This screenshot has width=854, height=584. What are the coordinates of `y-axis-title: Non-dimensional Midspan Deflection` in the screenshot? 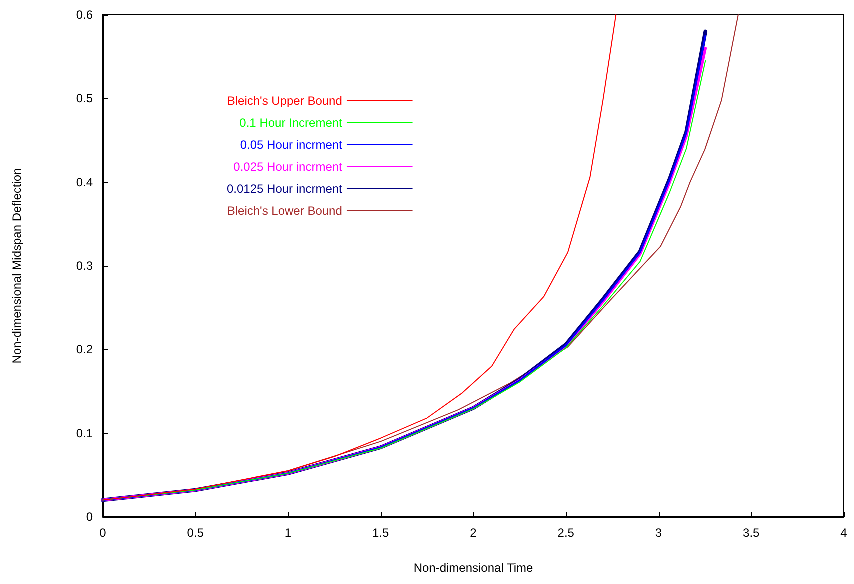 It's located at (17, 266).